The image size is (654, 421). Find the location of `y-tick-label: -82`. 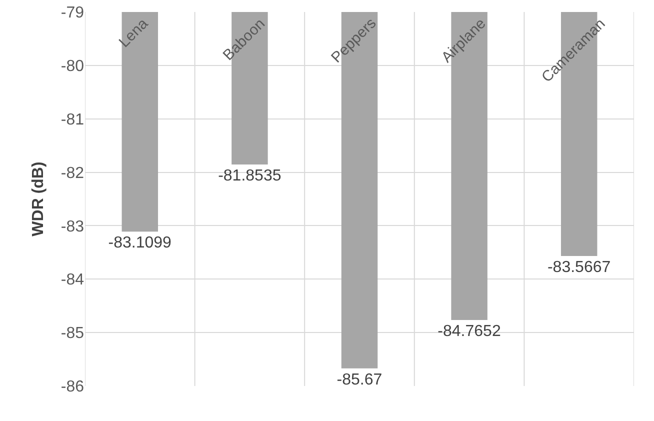

y-tick-label: -82 is located at coordinates (72, 173).